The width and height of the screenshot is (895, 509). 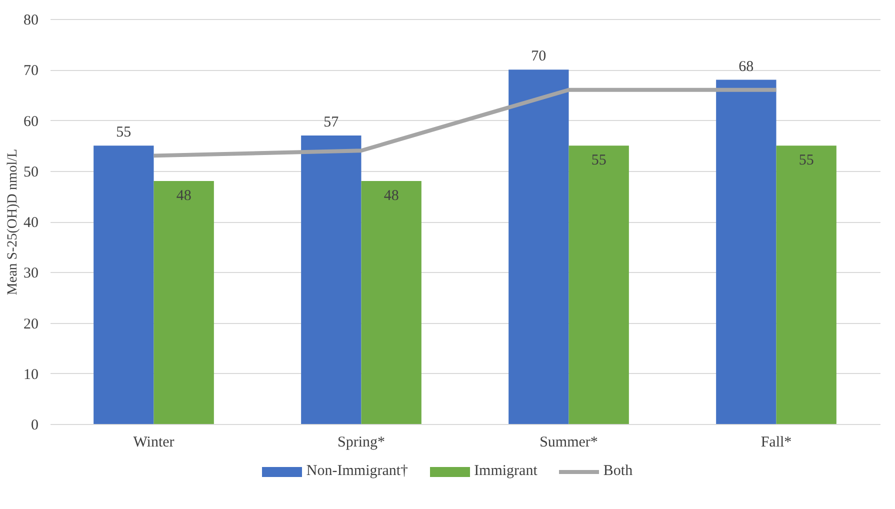 What do you see at coordinates (538, 56) in the screenshot?
I see `data-label: 70` at bounding box center [538, 56].